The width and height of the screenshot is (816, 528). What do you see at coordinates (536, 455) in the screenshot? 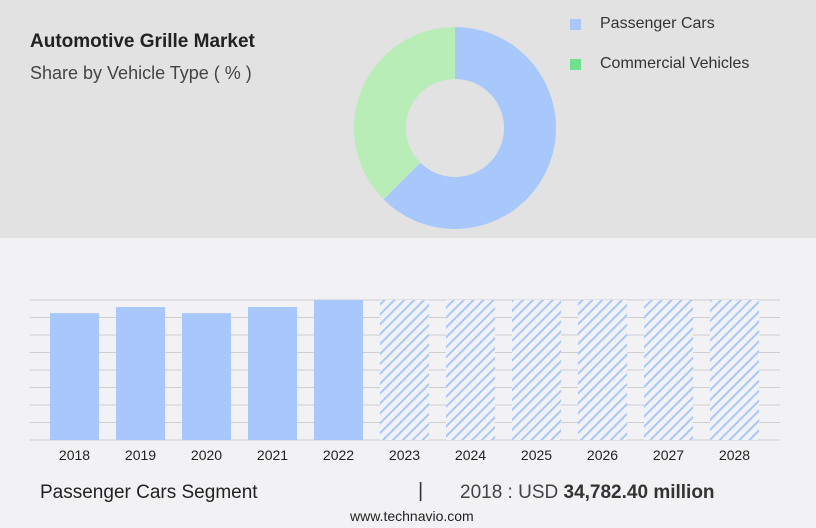
I see `x-tick-label: 2025` at bounding box center [536, 455].